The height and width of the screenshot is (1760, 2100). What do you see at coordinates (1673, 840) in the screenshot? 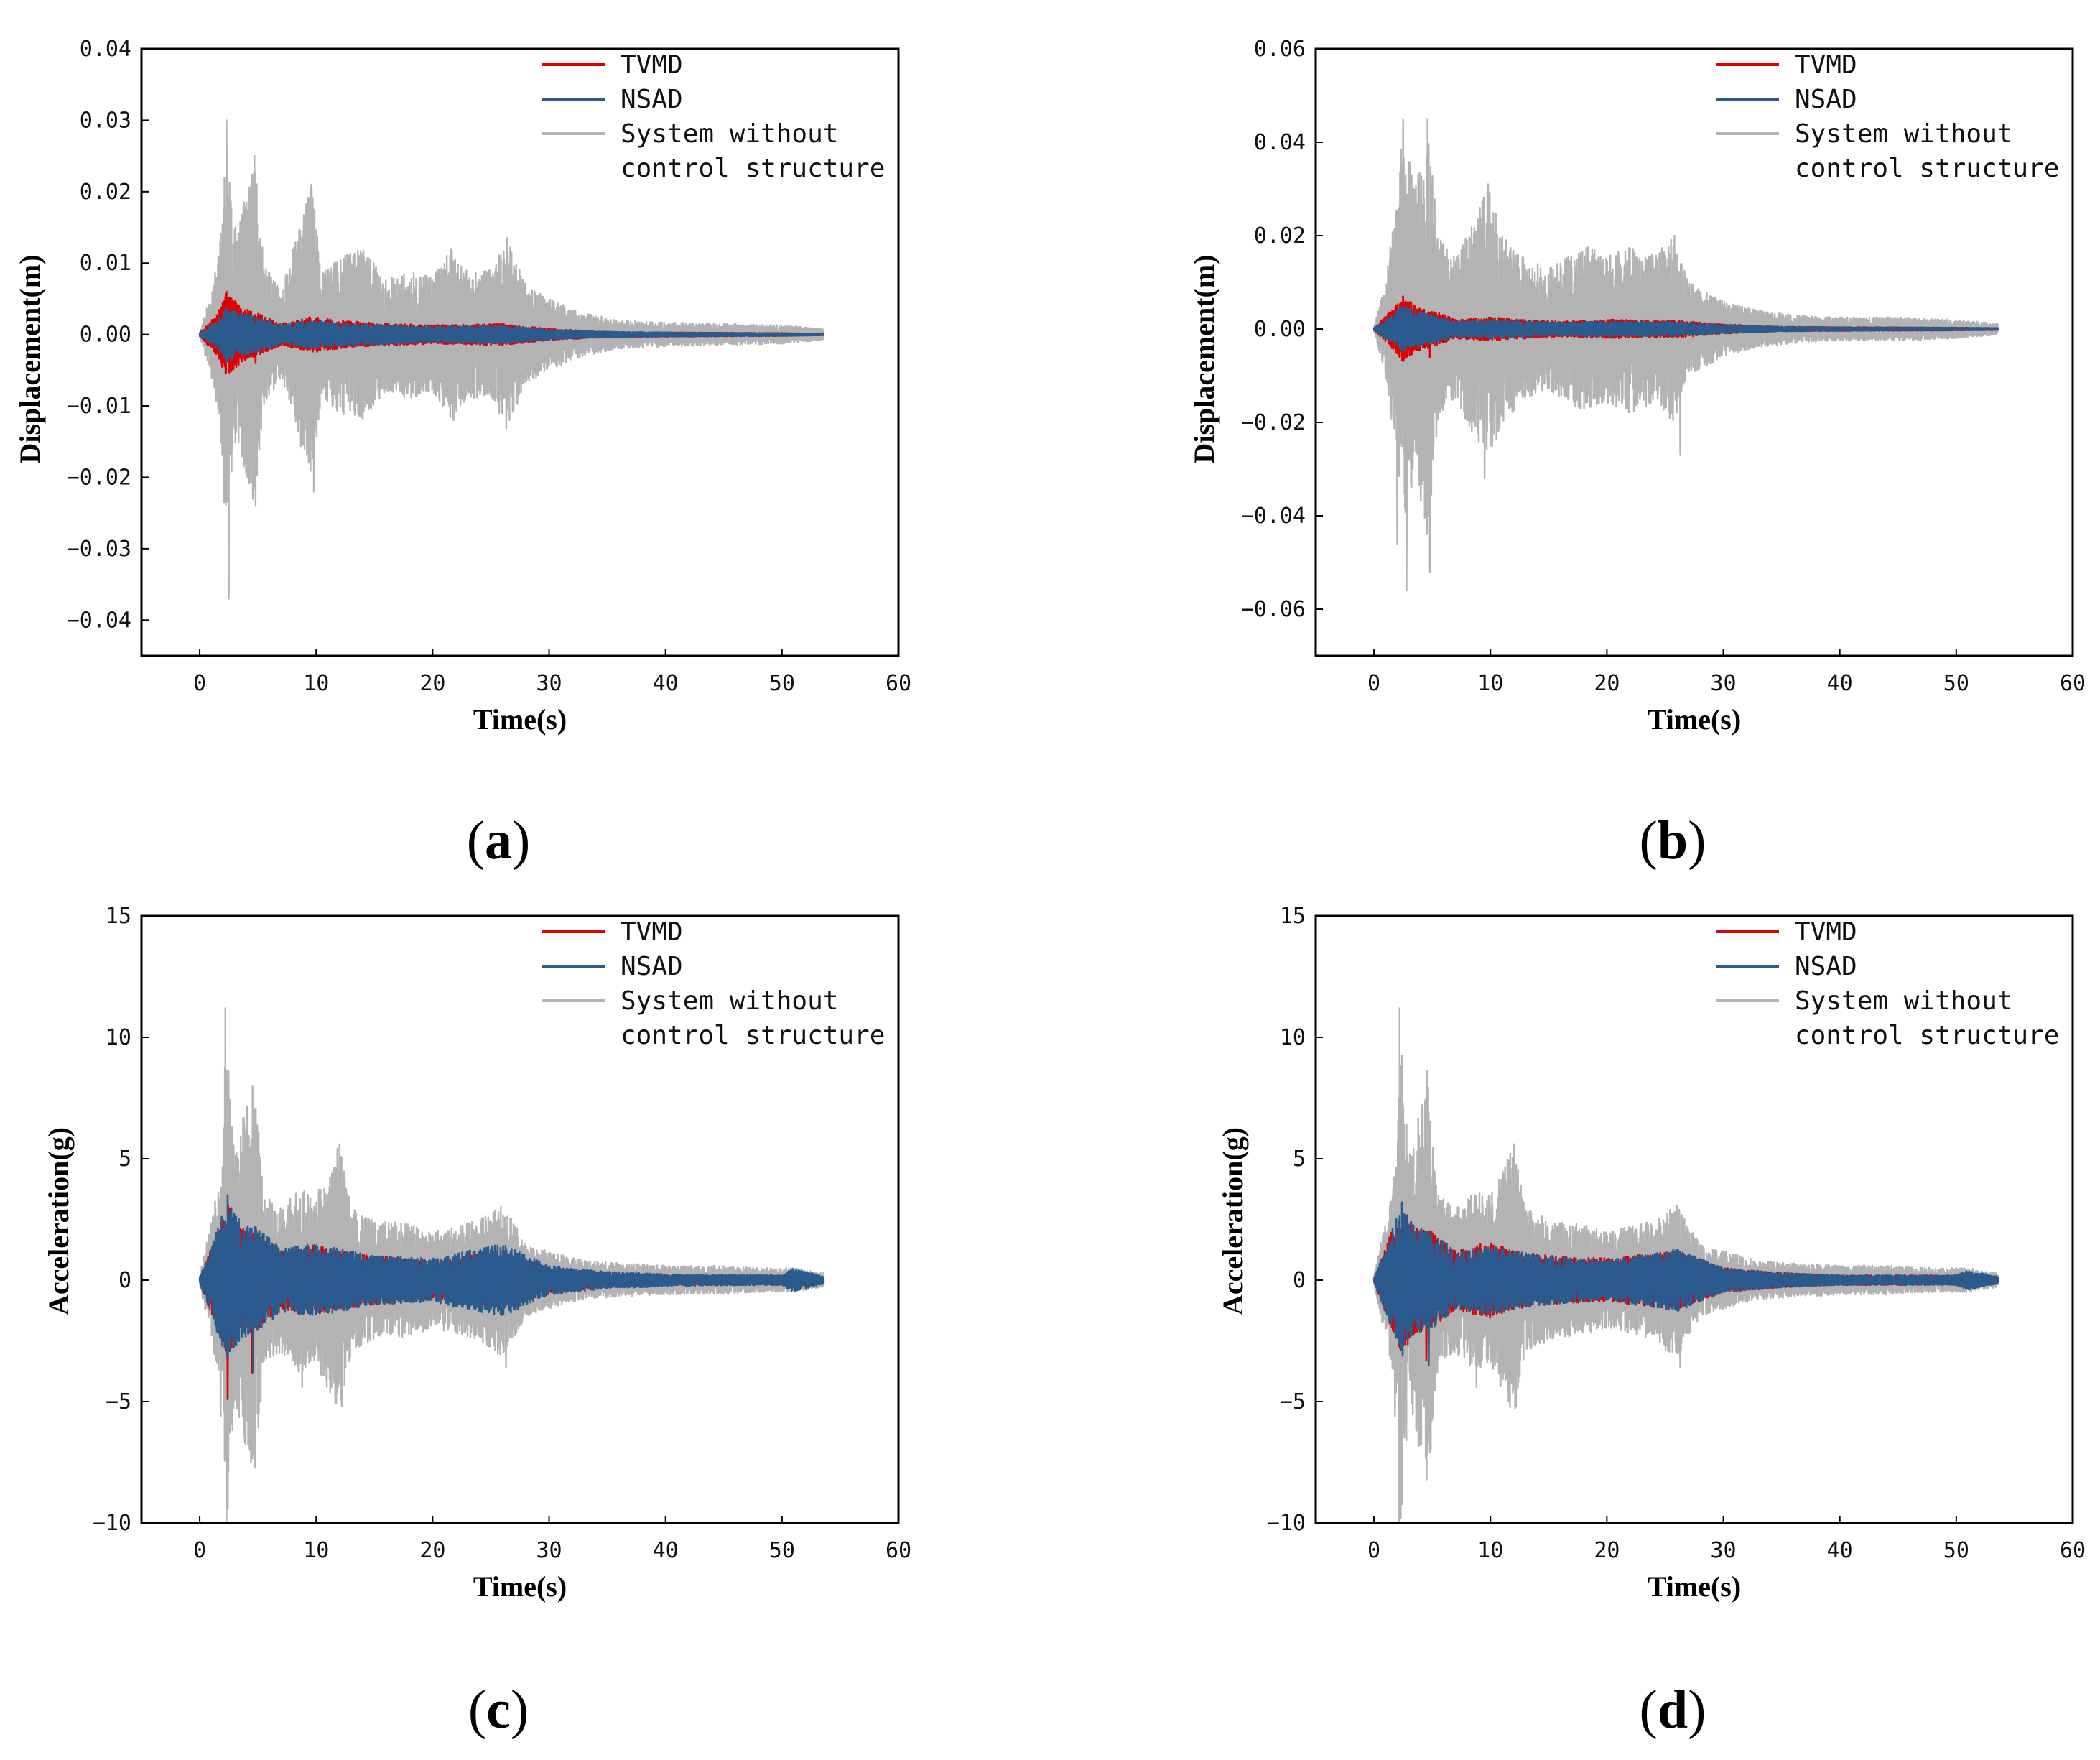
I see `panel-caption: (b)` at bounding box center [1673, 840].